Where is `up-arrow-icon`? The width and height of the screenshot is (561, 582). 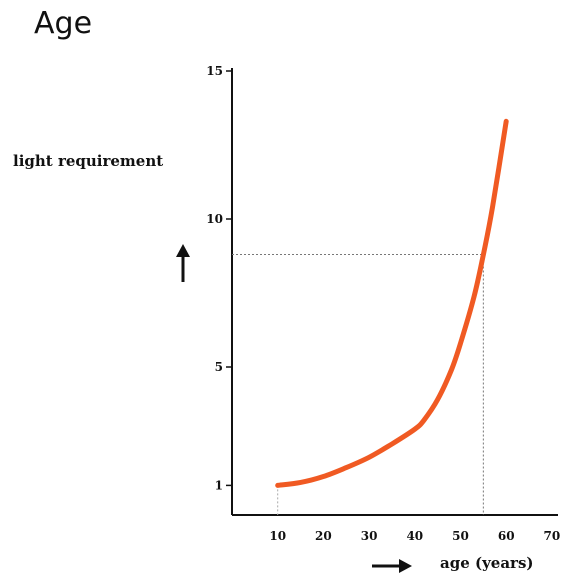 up-arrow-icon is located at coordinates (183, 250).